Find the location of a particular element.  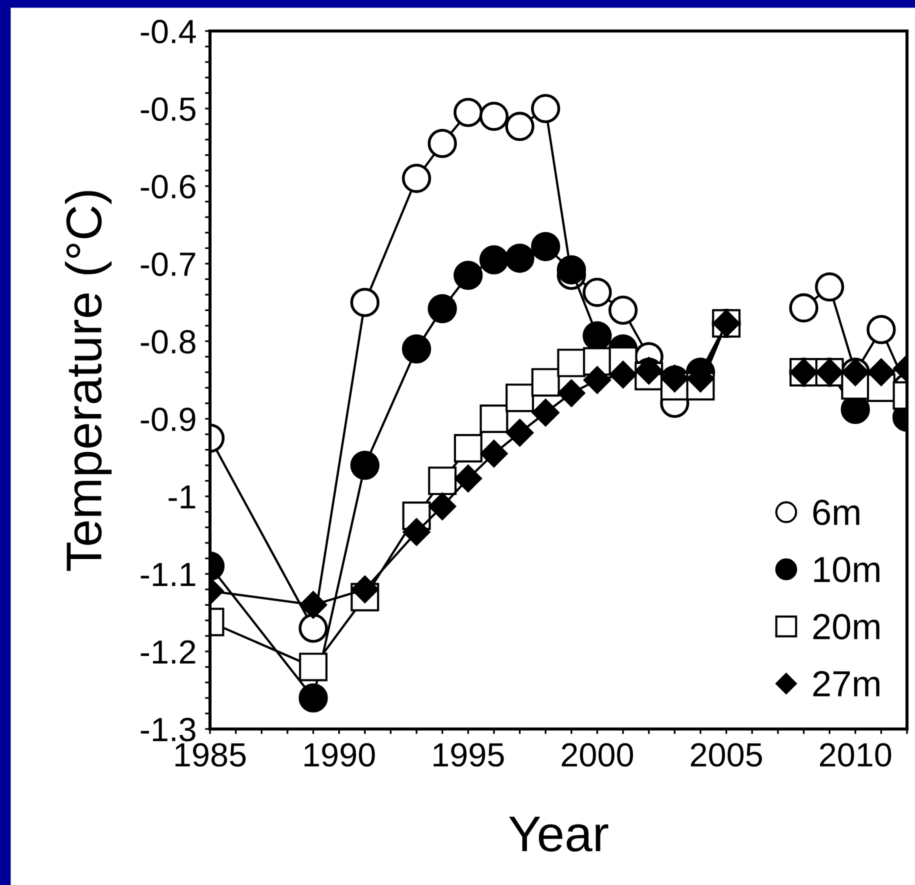

x-tick-label: 2000 is located at coordinates (597, 755).